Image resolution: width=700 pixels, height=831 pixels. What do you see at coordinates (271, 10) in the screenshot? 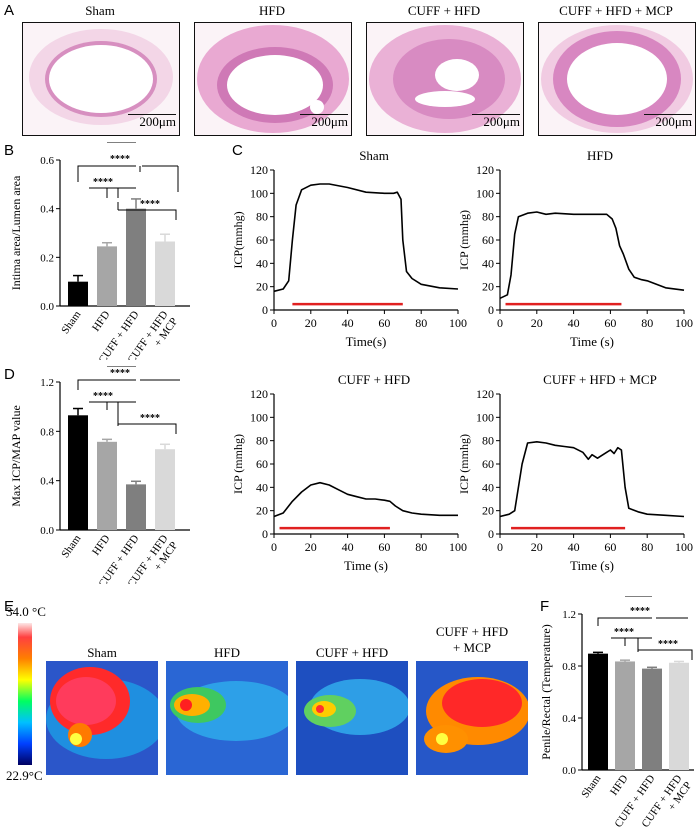
I see `histology-title: HFD` at bounding box center [271, 10].